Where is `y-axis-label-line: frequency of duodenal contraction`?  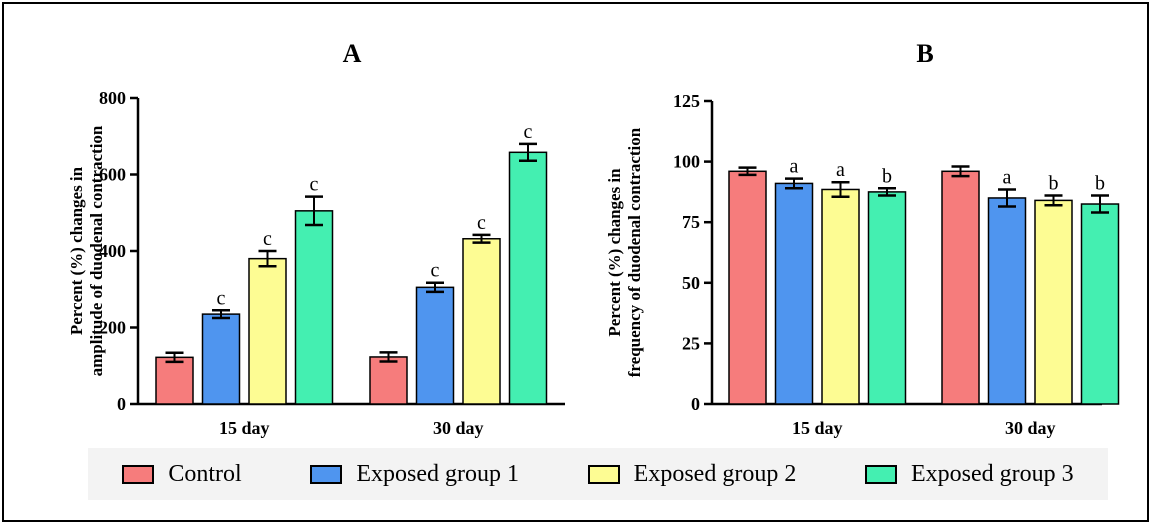
y-axis-label-line: frequency of duodenal contraction is located at coordinates (634, 252).